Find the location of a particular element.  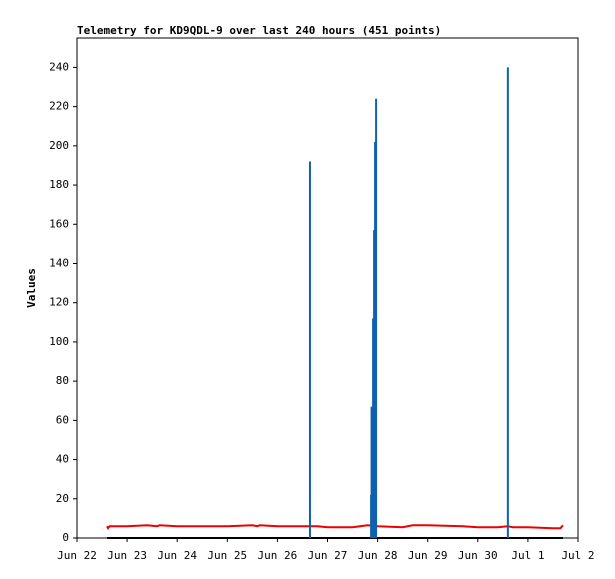

y-tick-label: 20 is located at coordinates (62, 498).